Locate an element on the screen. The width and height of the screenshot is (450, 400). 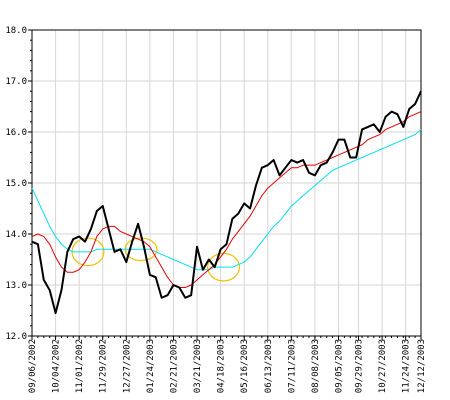
y-tick-label: 17.0 is located at coordinates (16, 82).